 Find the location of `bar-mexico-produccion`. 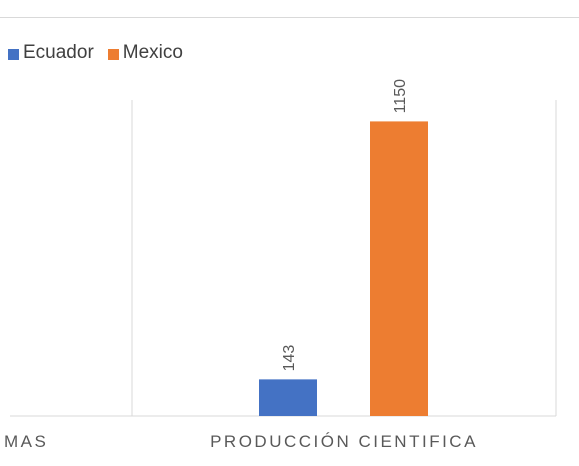

bar-mexico-produccion is located at coordinates (399, 269).